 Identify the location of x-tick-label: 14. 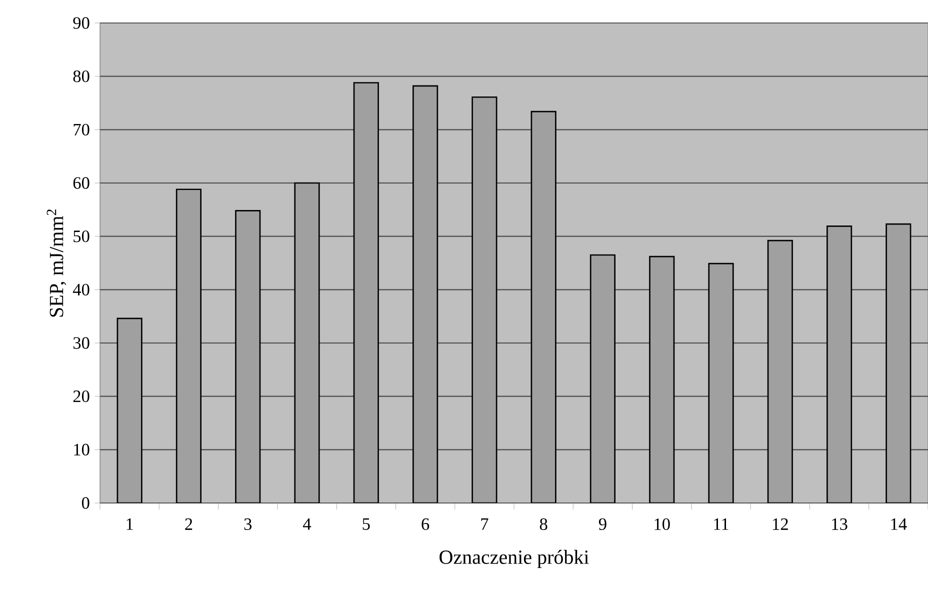
(899, 524).